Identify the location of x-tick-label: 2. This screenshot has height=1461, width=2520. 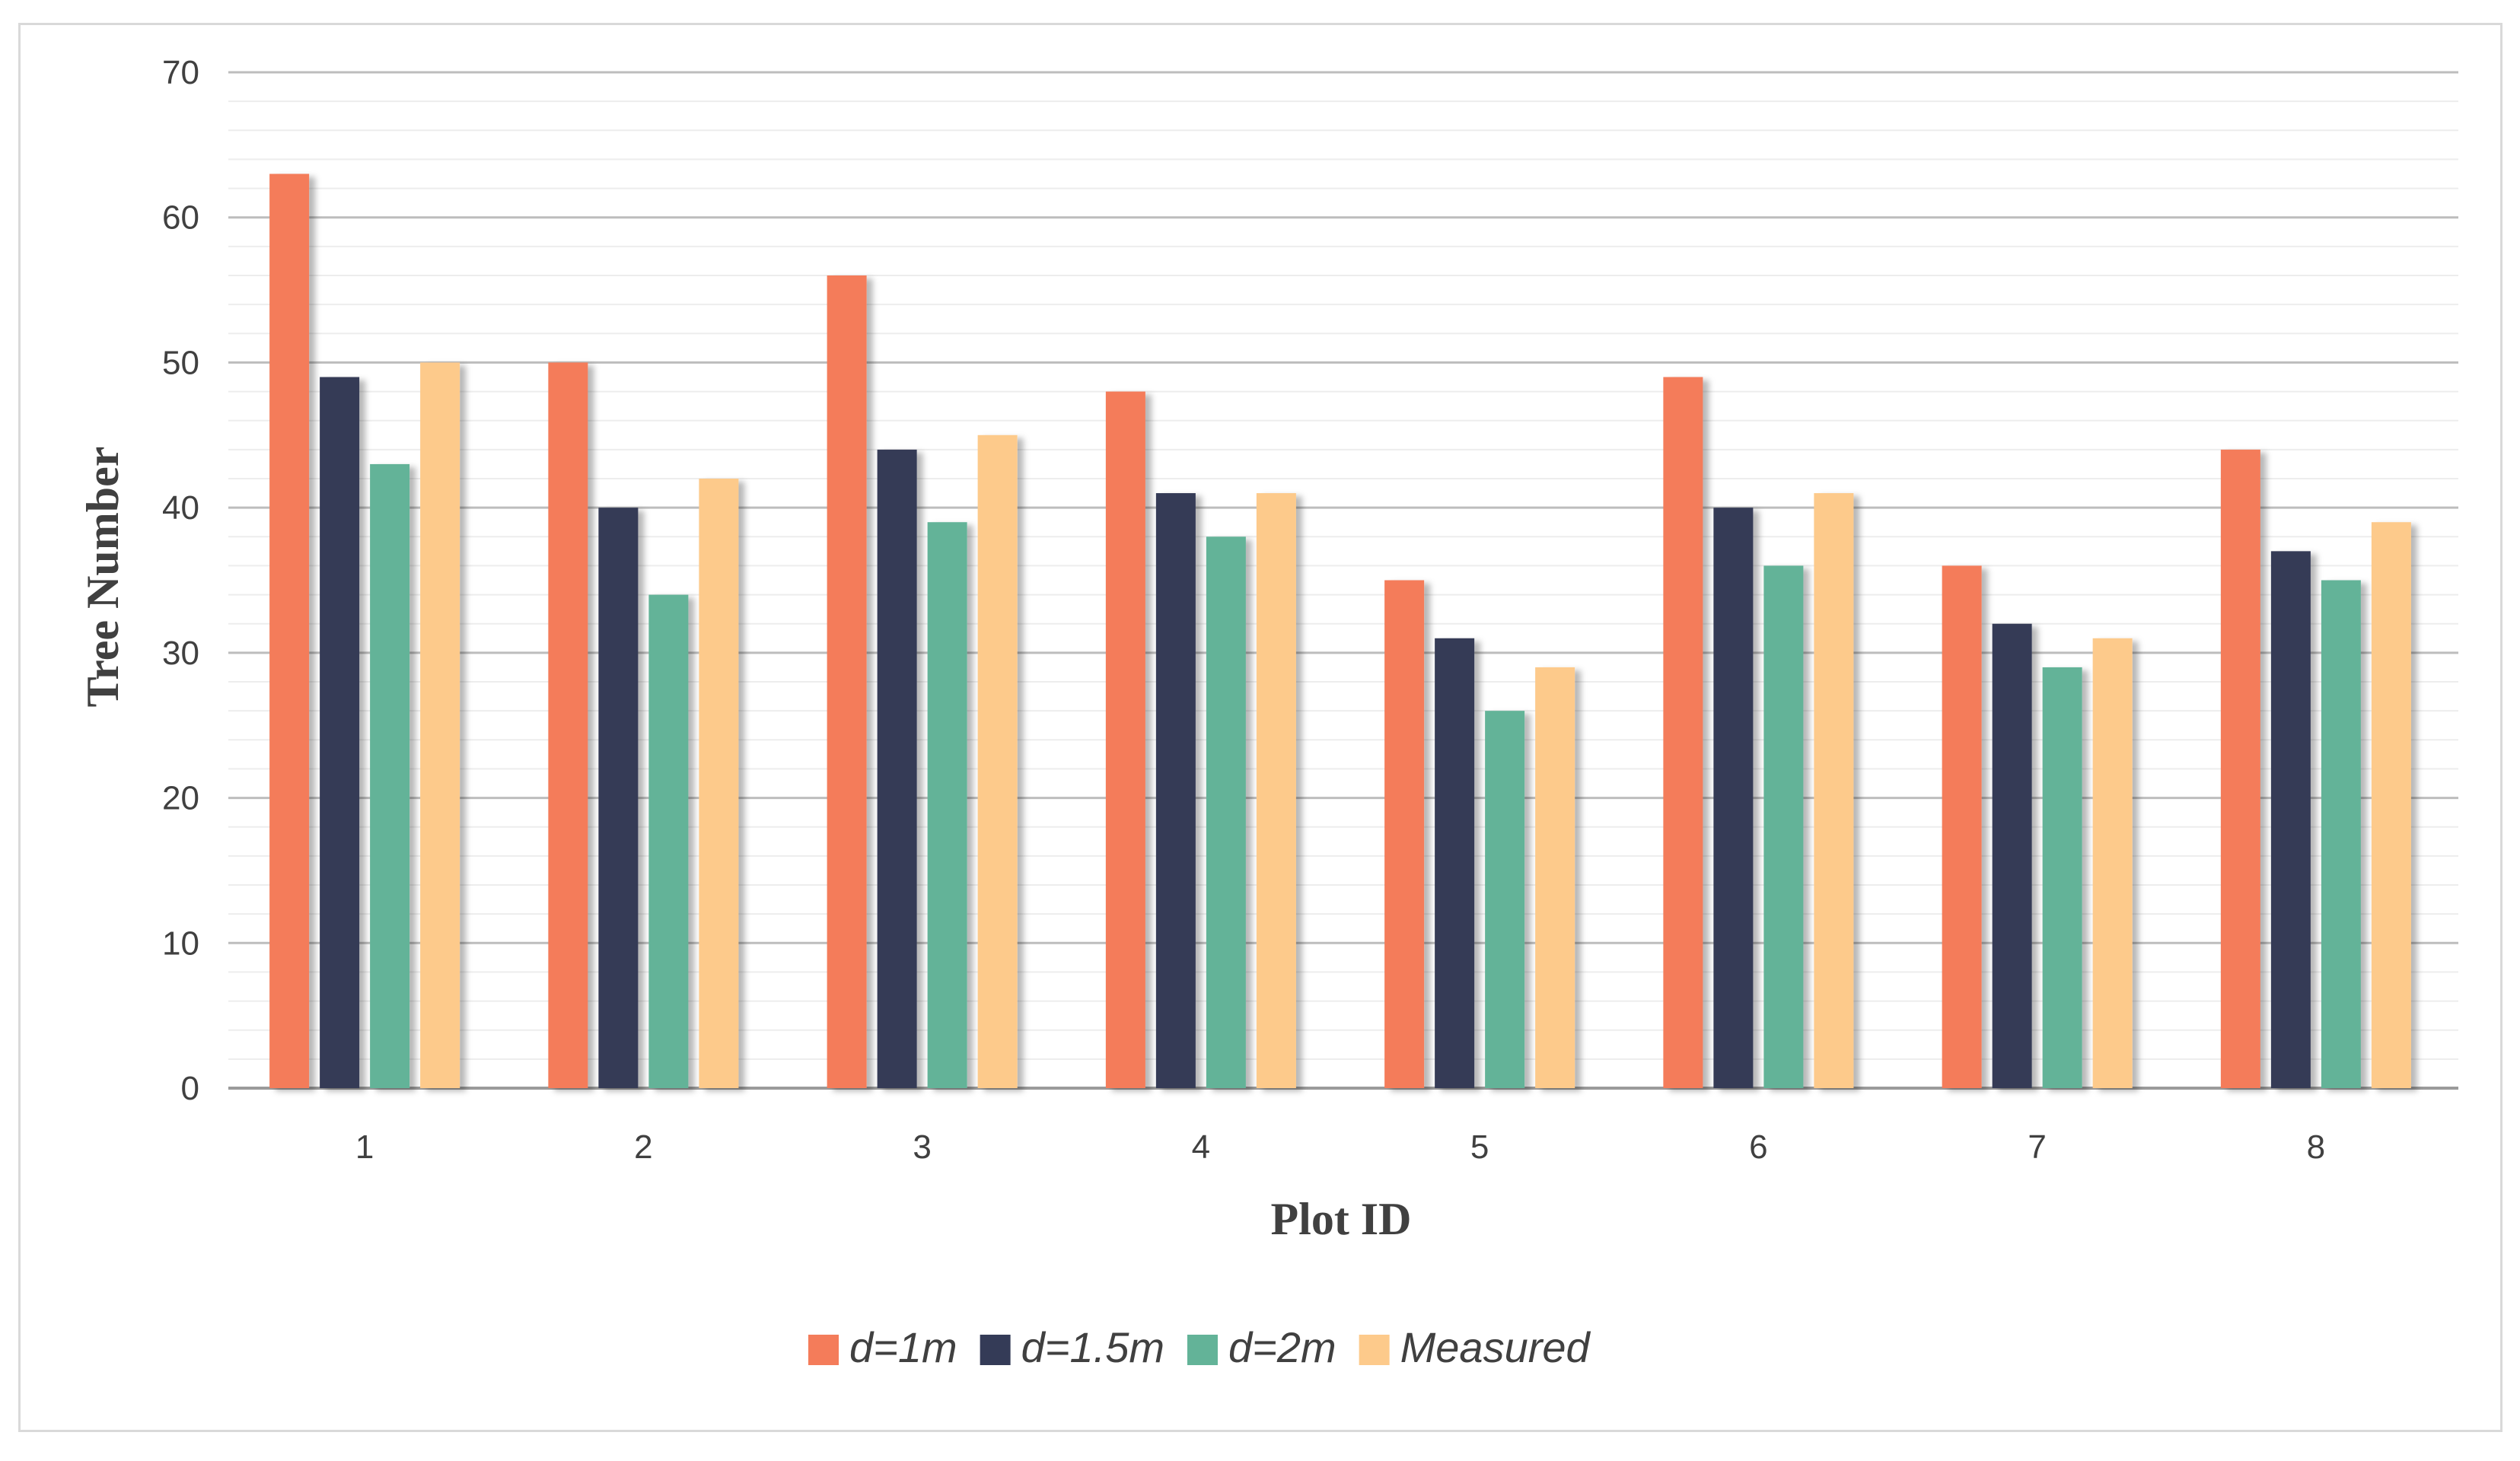
(643, 1147).